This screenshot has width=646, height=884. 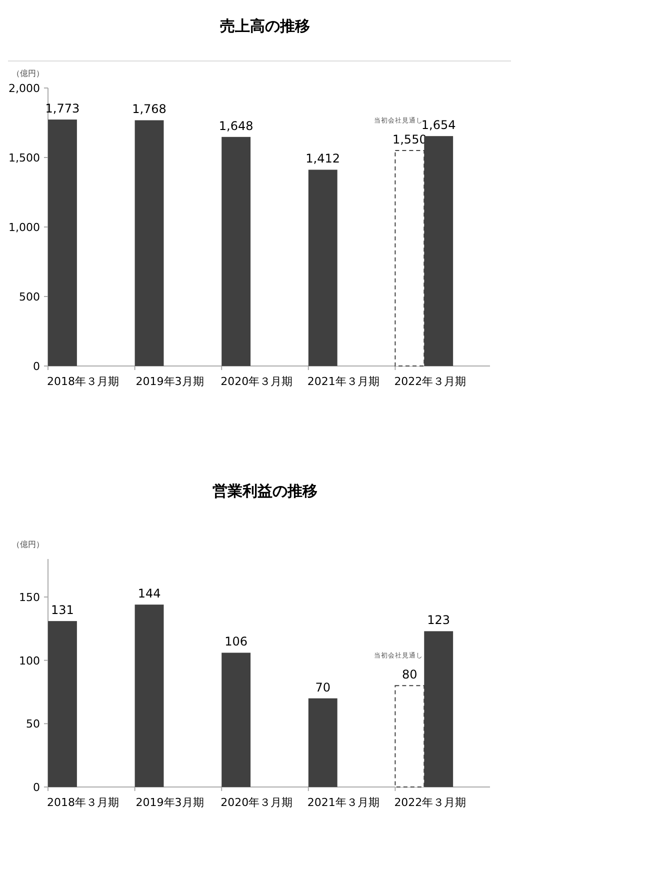 What do you see at coordinates (265, 26) in the screenshot?
I see `chart-title: 売上高の推移` at bounding box center [265, 26].